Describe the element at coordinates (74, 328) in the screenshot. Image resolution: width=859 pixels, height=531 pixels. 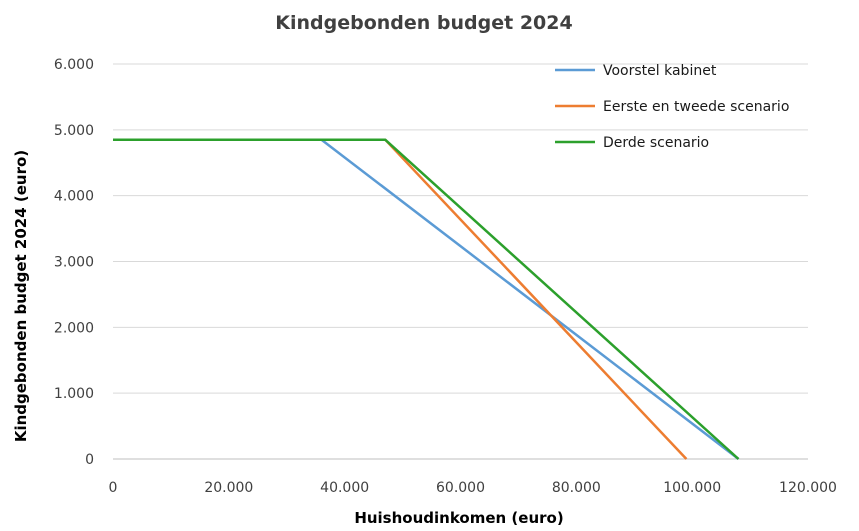
I see `y-tick-label: 2.000` at that location.